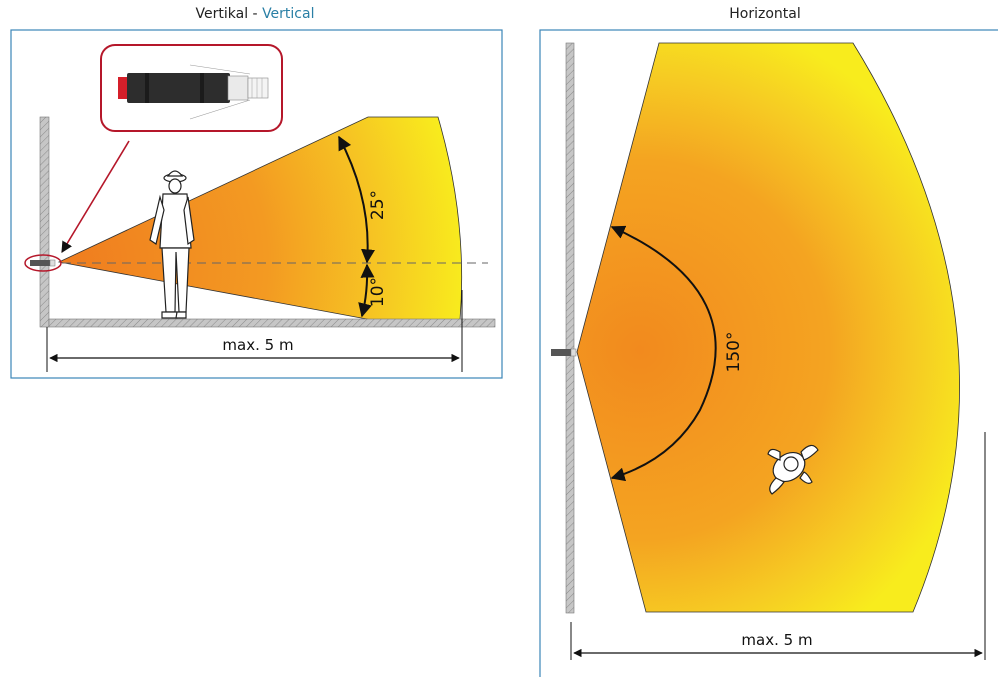 The image size is (998, 677). Describe the element at coordinates (257, 345) in the screenshot. I see `vertical-distance-label: max. 5 m` at that location.